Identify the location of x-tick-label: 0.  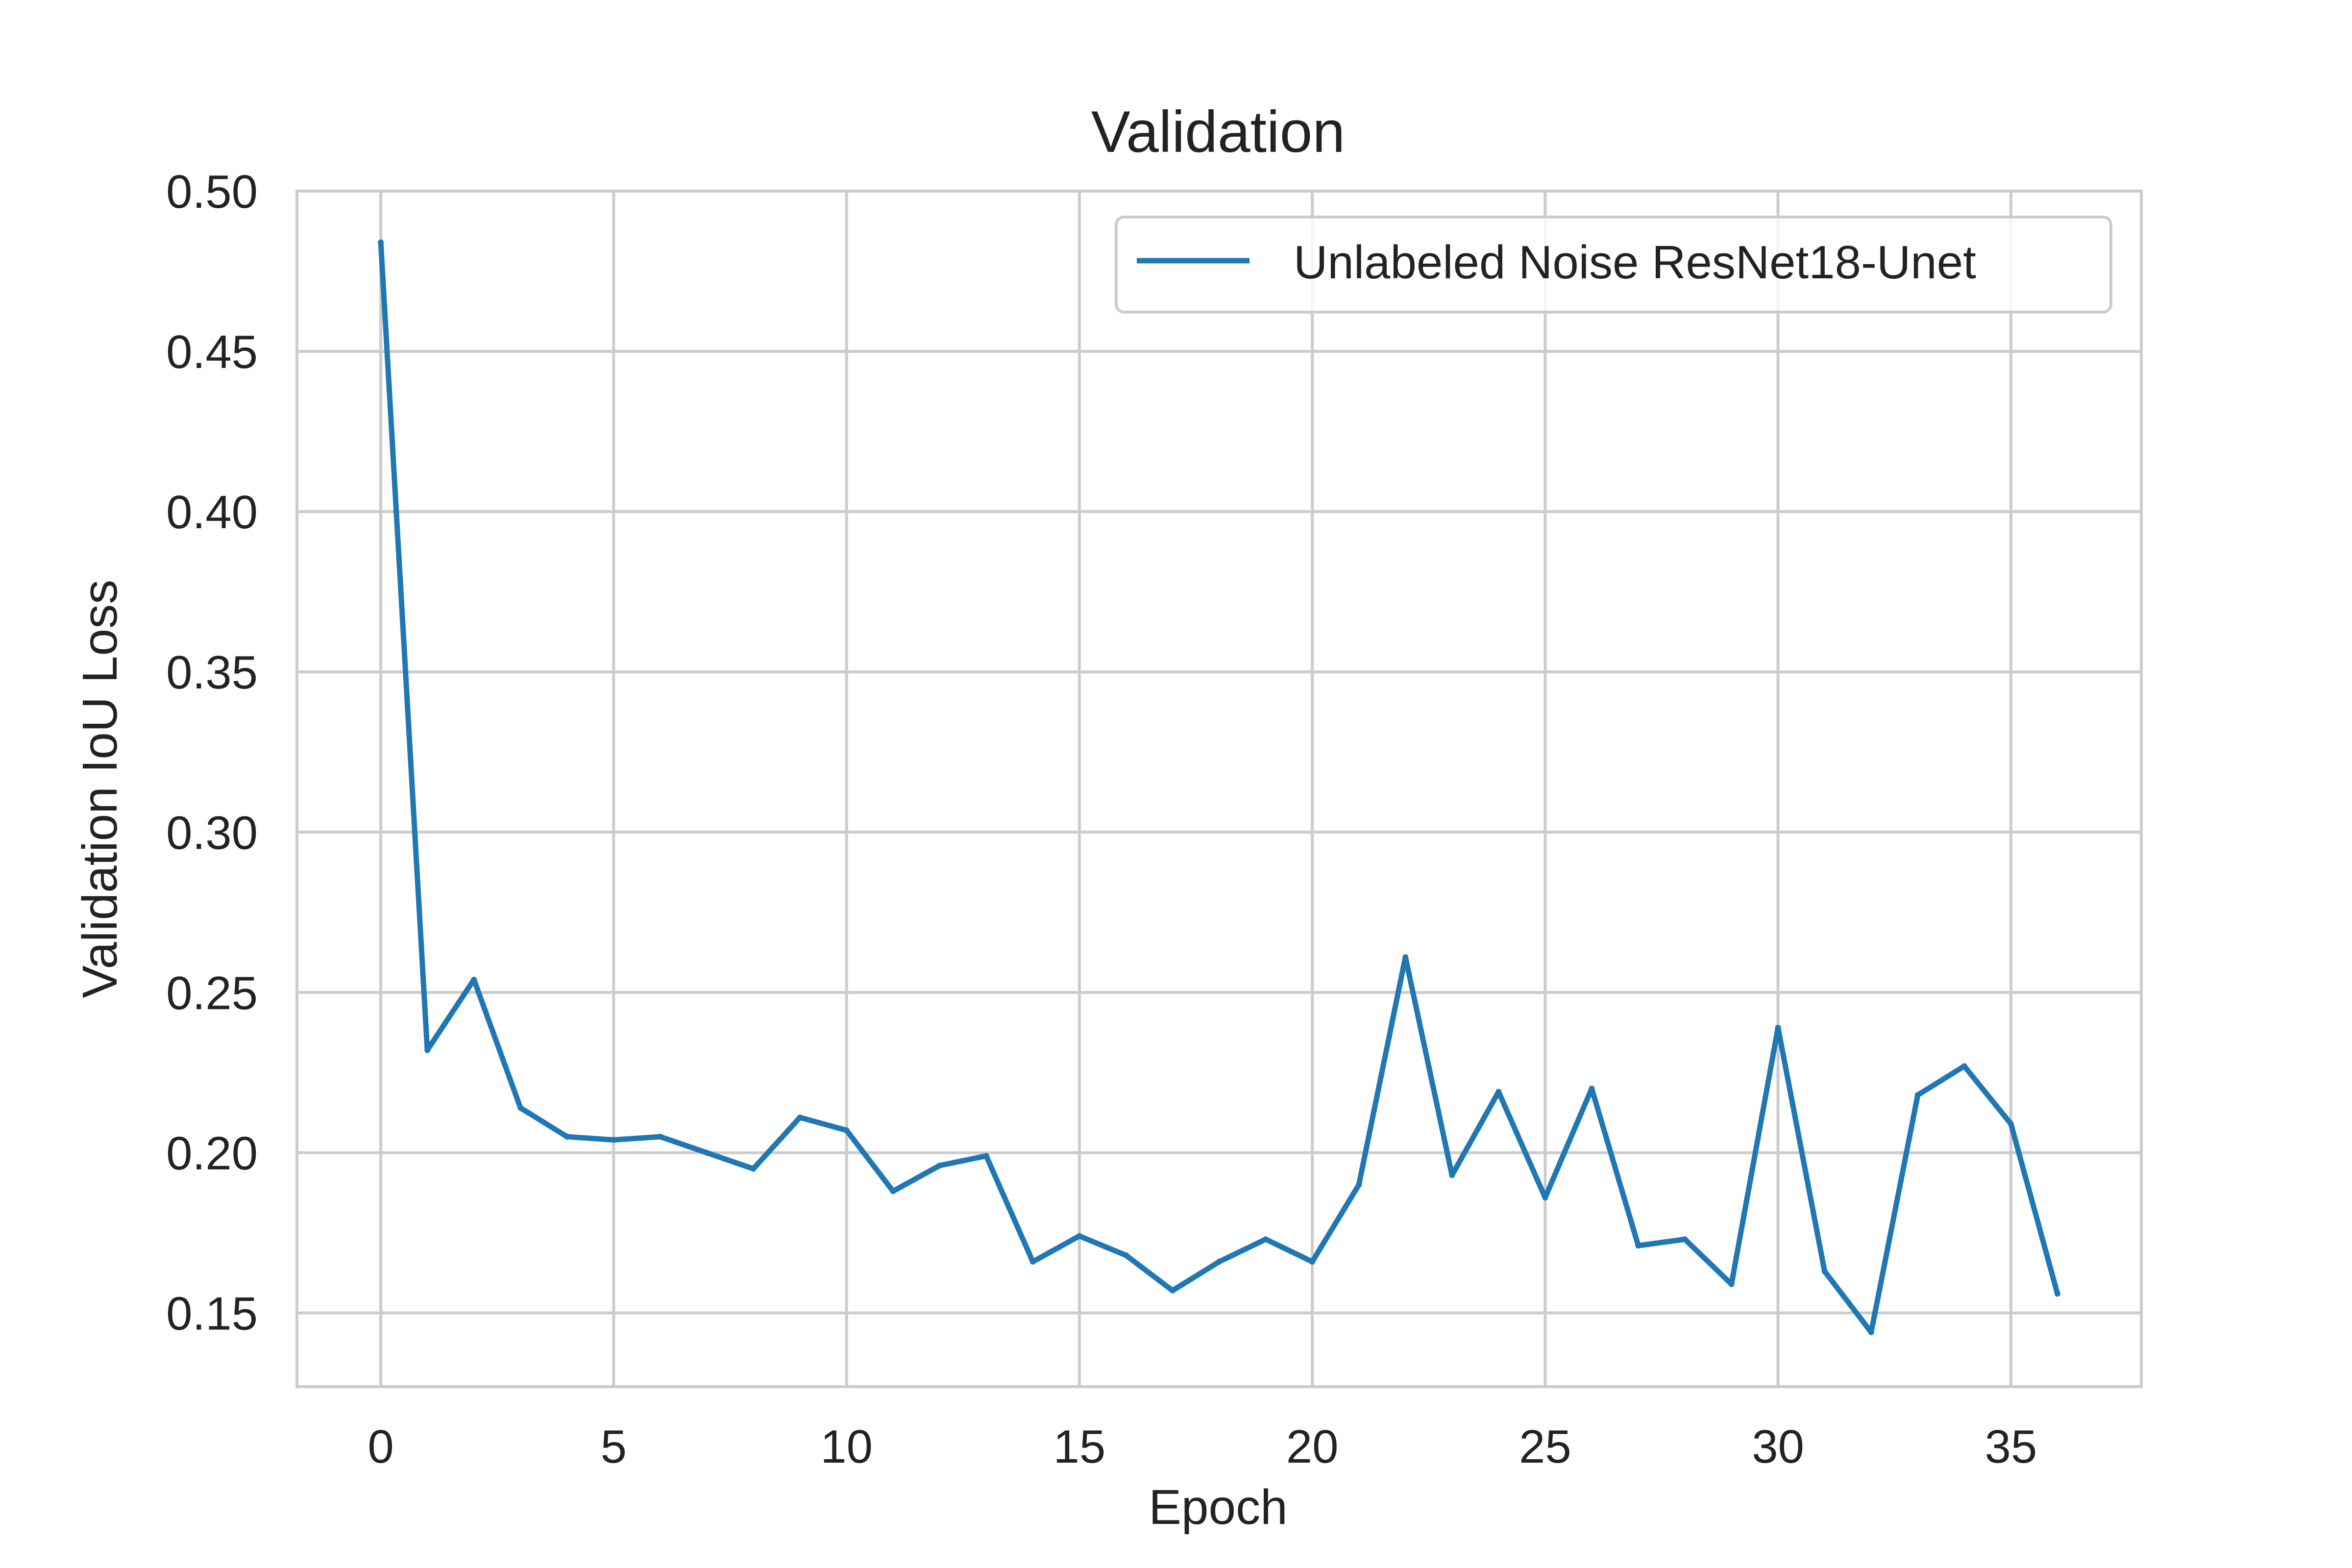
(380, 1447).